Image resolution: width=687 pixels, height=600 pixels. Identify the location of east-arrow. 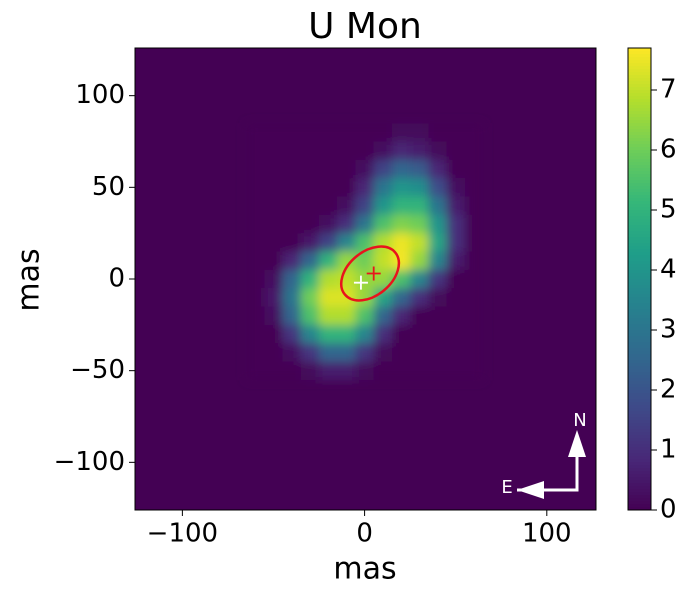
(530, 490).